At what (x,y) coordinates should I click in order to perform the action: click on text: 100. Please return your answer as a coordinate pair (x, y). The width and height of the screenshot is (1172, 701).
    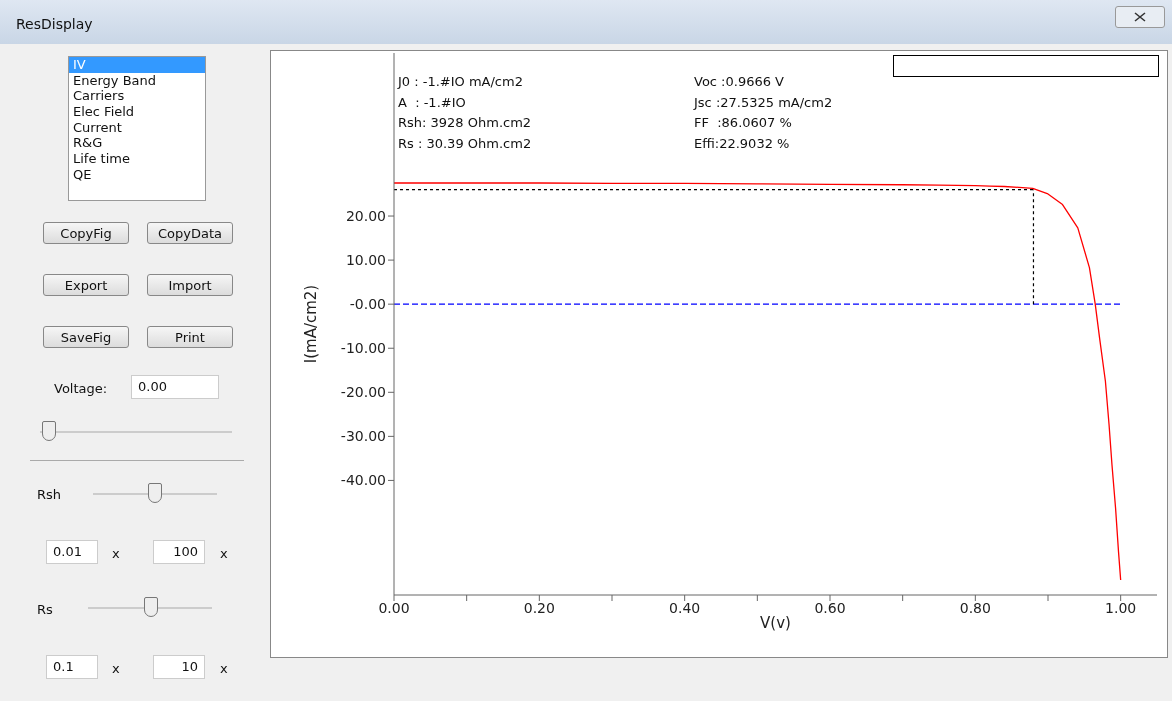
    Looking at the image, I should click on (179, 552).